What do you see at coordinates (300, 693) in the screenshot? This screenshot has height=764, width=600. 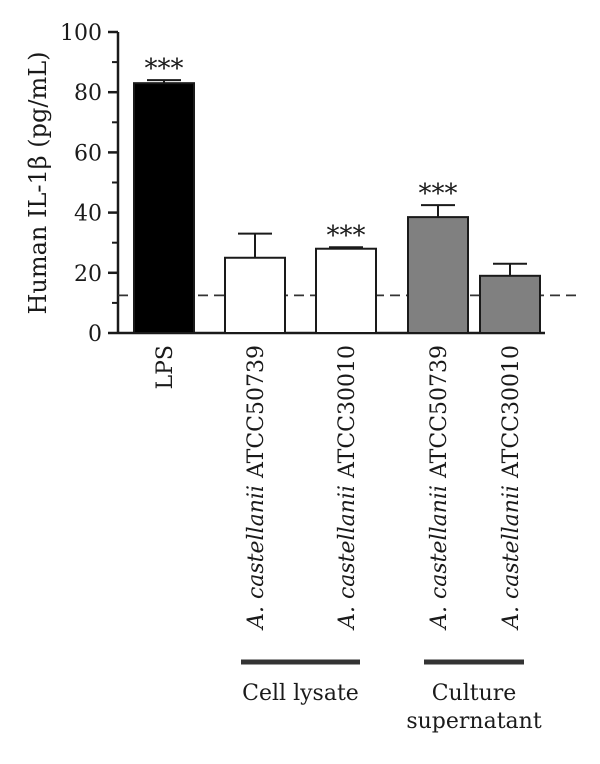 I see `group-label: Cell lysate` at bounding box center [300, 693].